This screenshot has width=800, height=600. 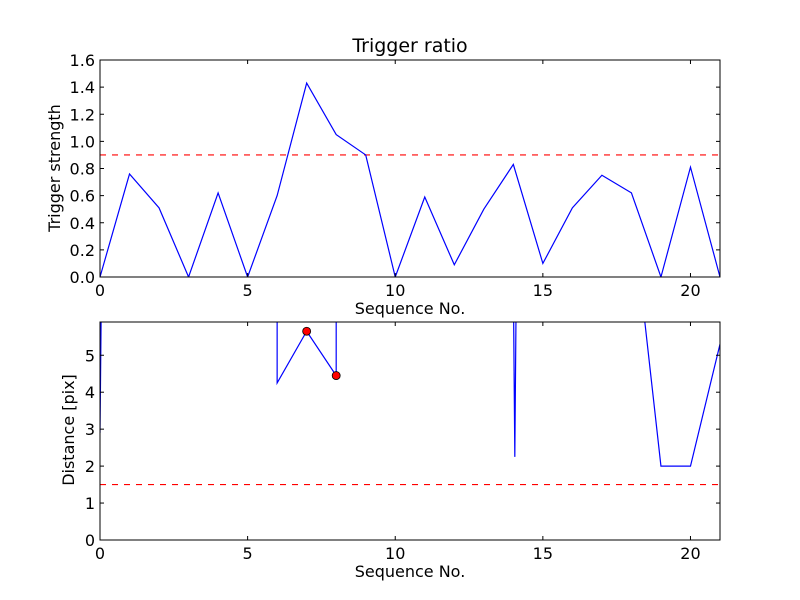 What do you see at coordinates (82, 277) in the screenshot?
I see `y-tick-label: 0.0` at bounding box center [82, 277].